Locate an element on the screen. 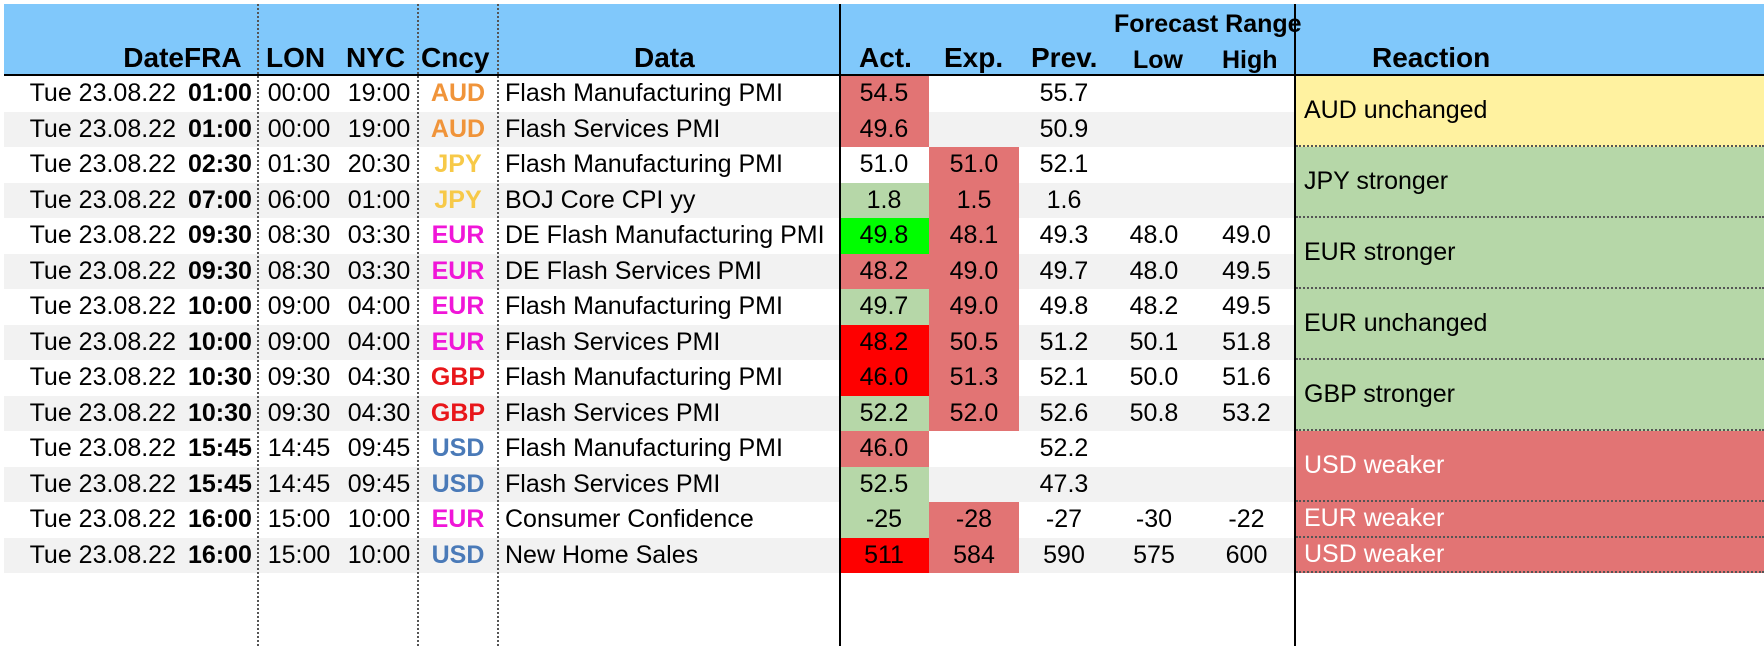 The height and width of the screenshot is (646, 1764). header-reaction: Reaction is located at coordinates (1431, 57).